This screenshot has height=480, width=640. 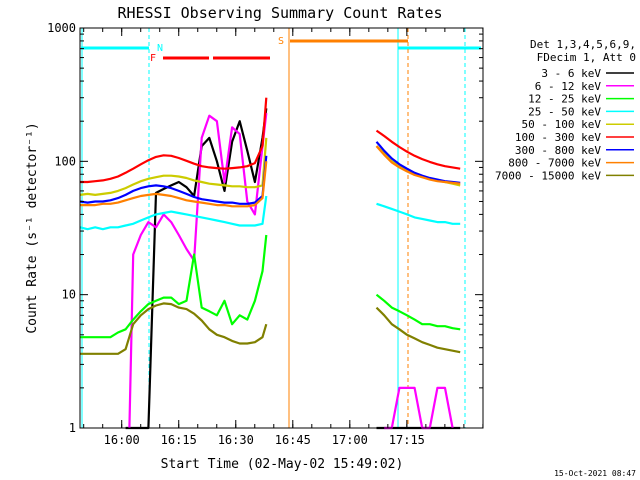 I want to click on legend-label: 800 - 7000 keV, so click(x=554, y=163).